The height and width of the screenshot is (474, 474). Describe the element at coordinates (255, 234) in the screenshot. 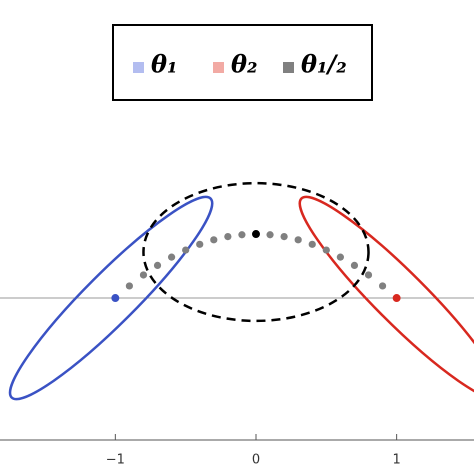

I see `highlight-point` at that location.